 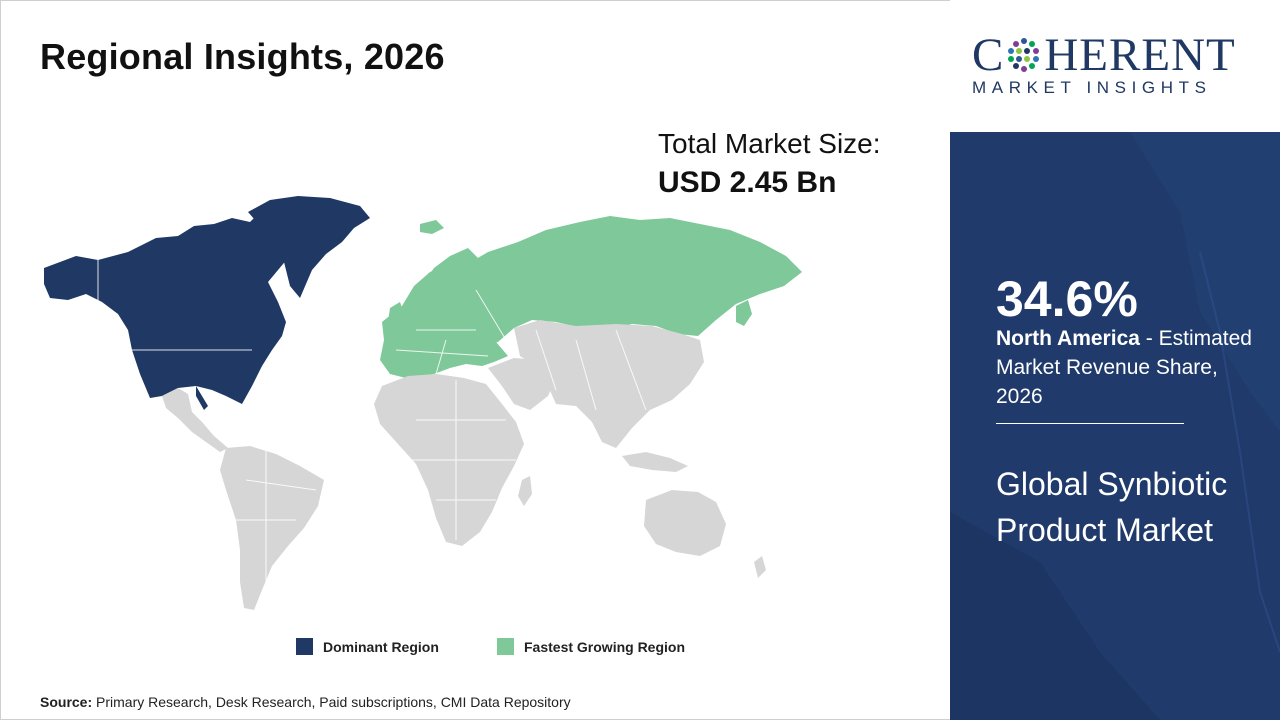 I want to click on region-florida, so click(x=202, y=398).